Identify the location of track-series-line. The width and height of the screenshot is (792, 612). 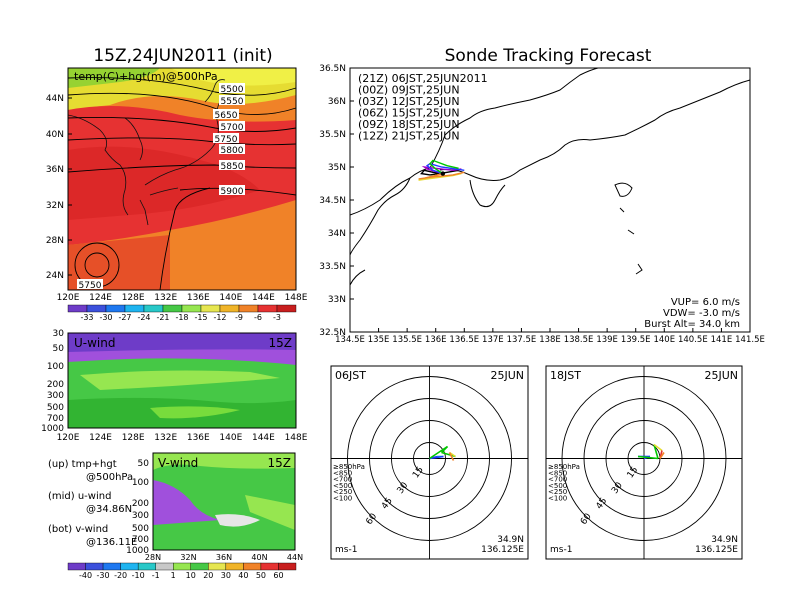
(444, 167).